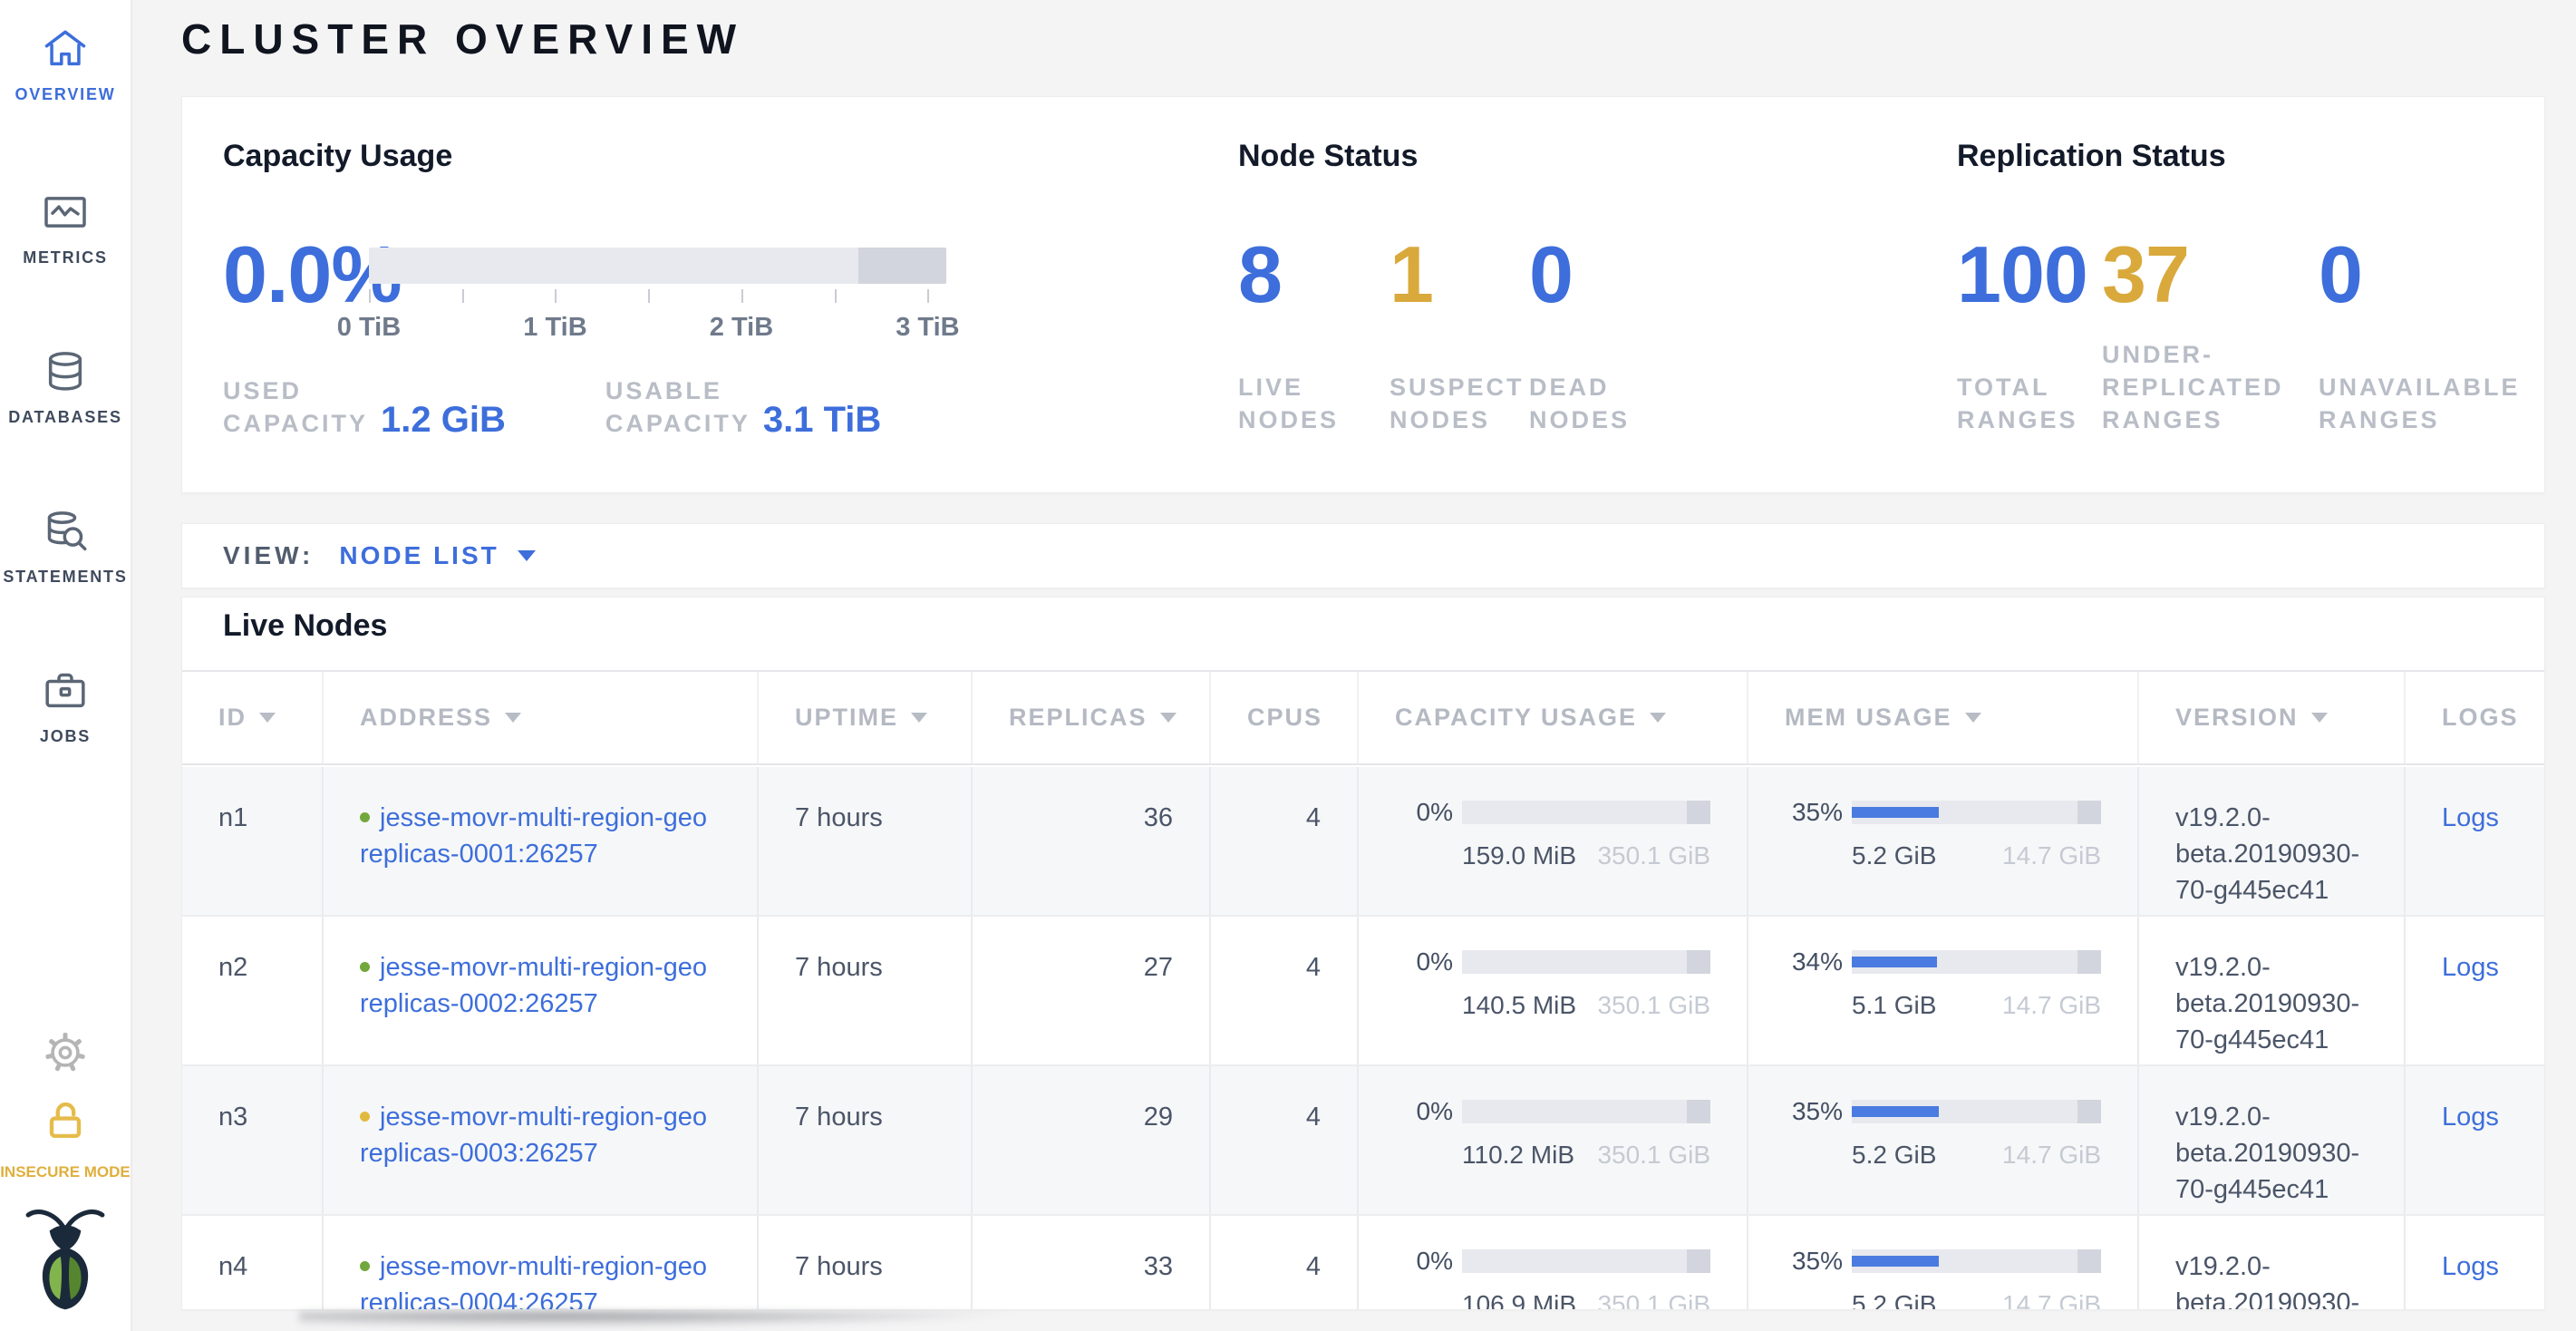  I want to click on cockroachdb-bug-logo, so click(65, 1258).